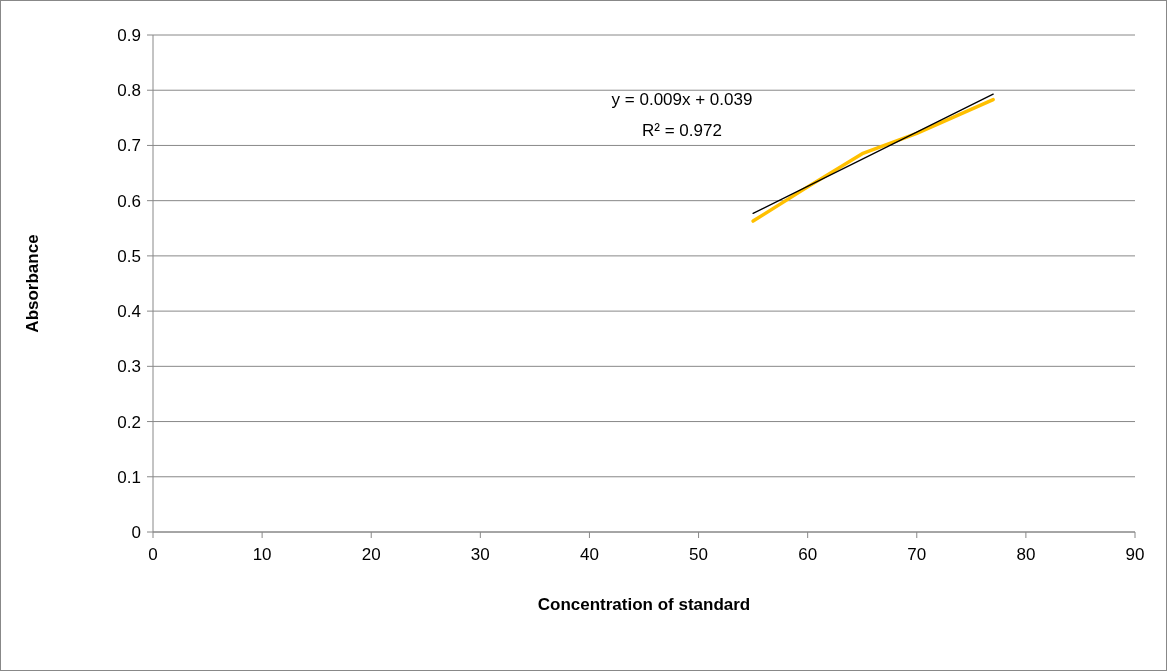 Image resolution: width=1175 pixels, height=671 pixels. I want to click on y-tick-label: 0.3, so click(129, 367).